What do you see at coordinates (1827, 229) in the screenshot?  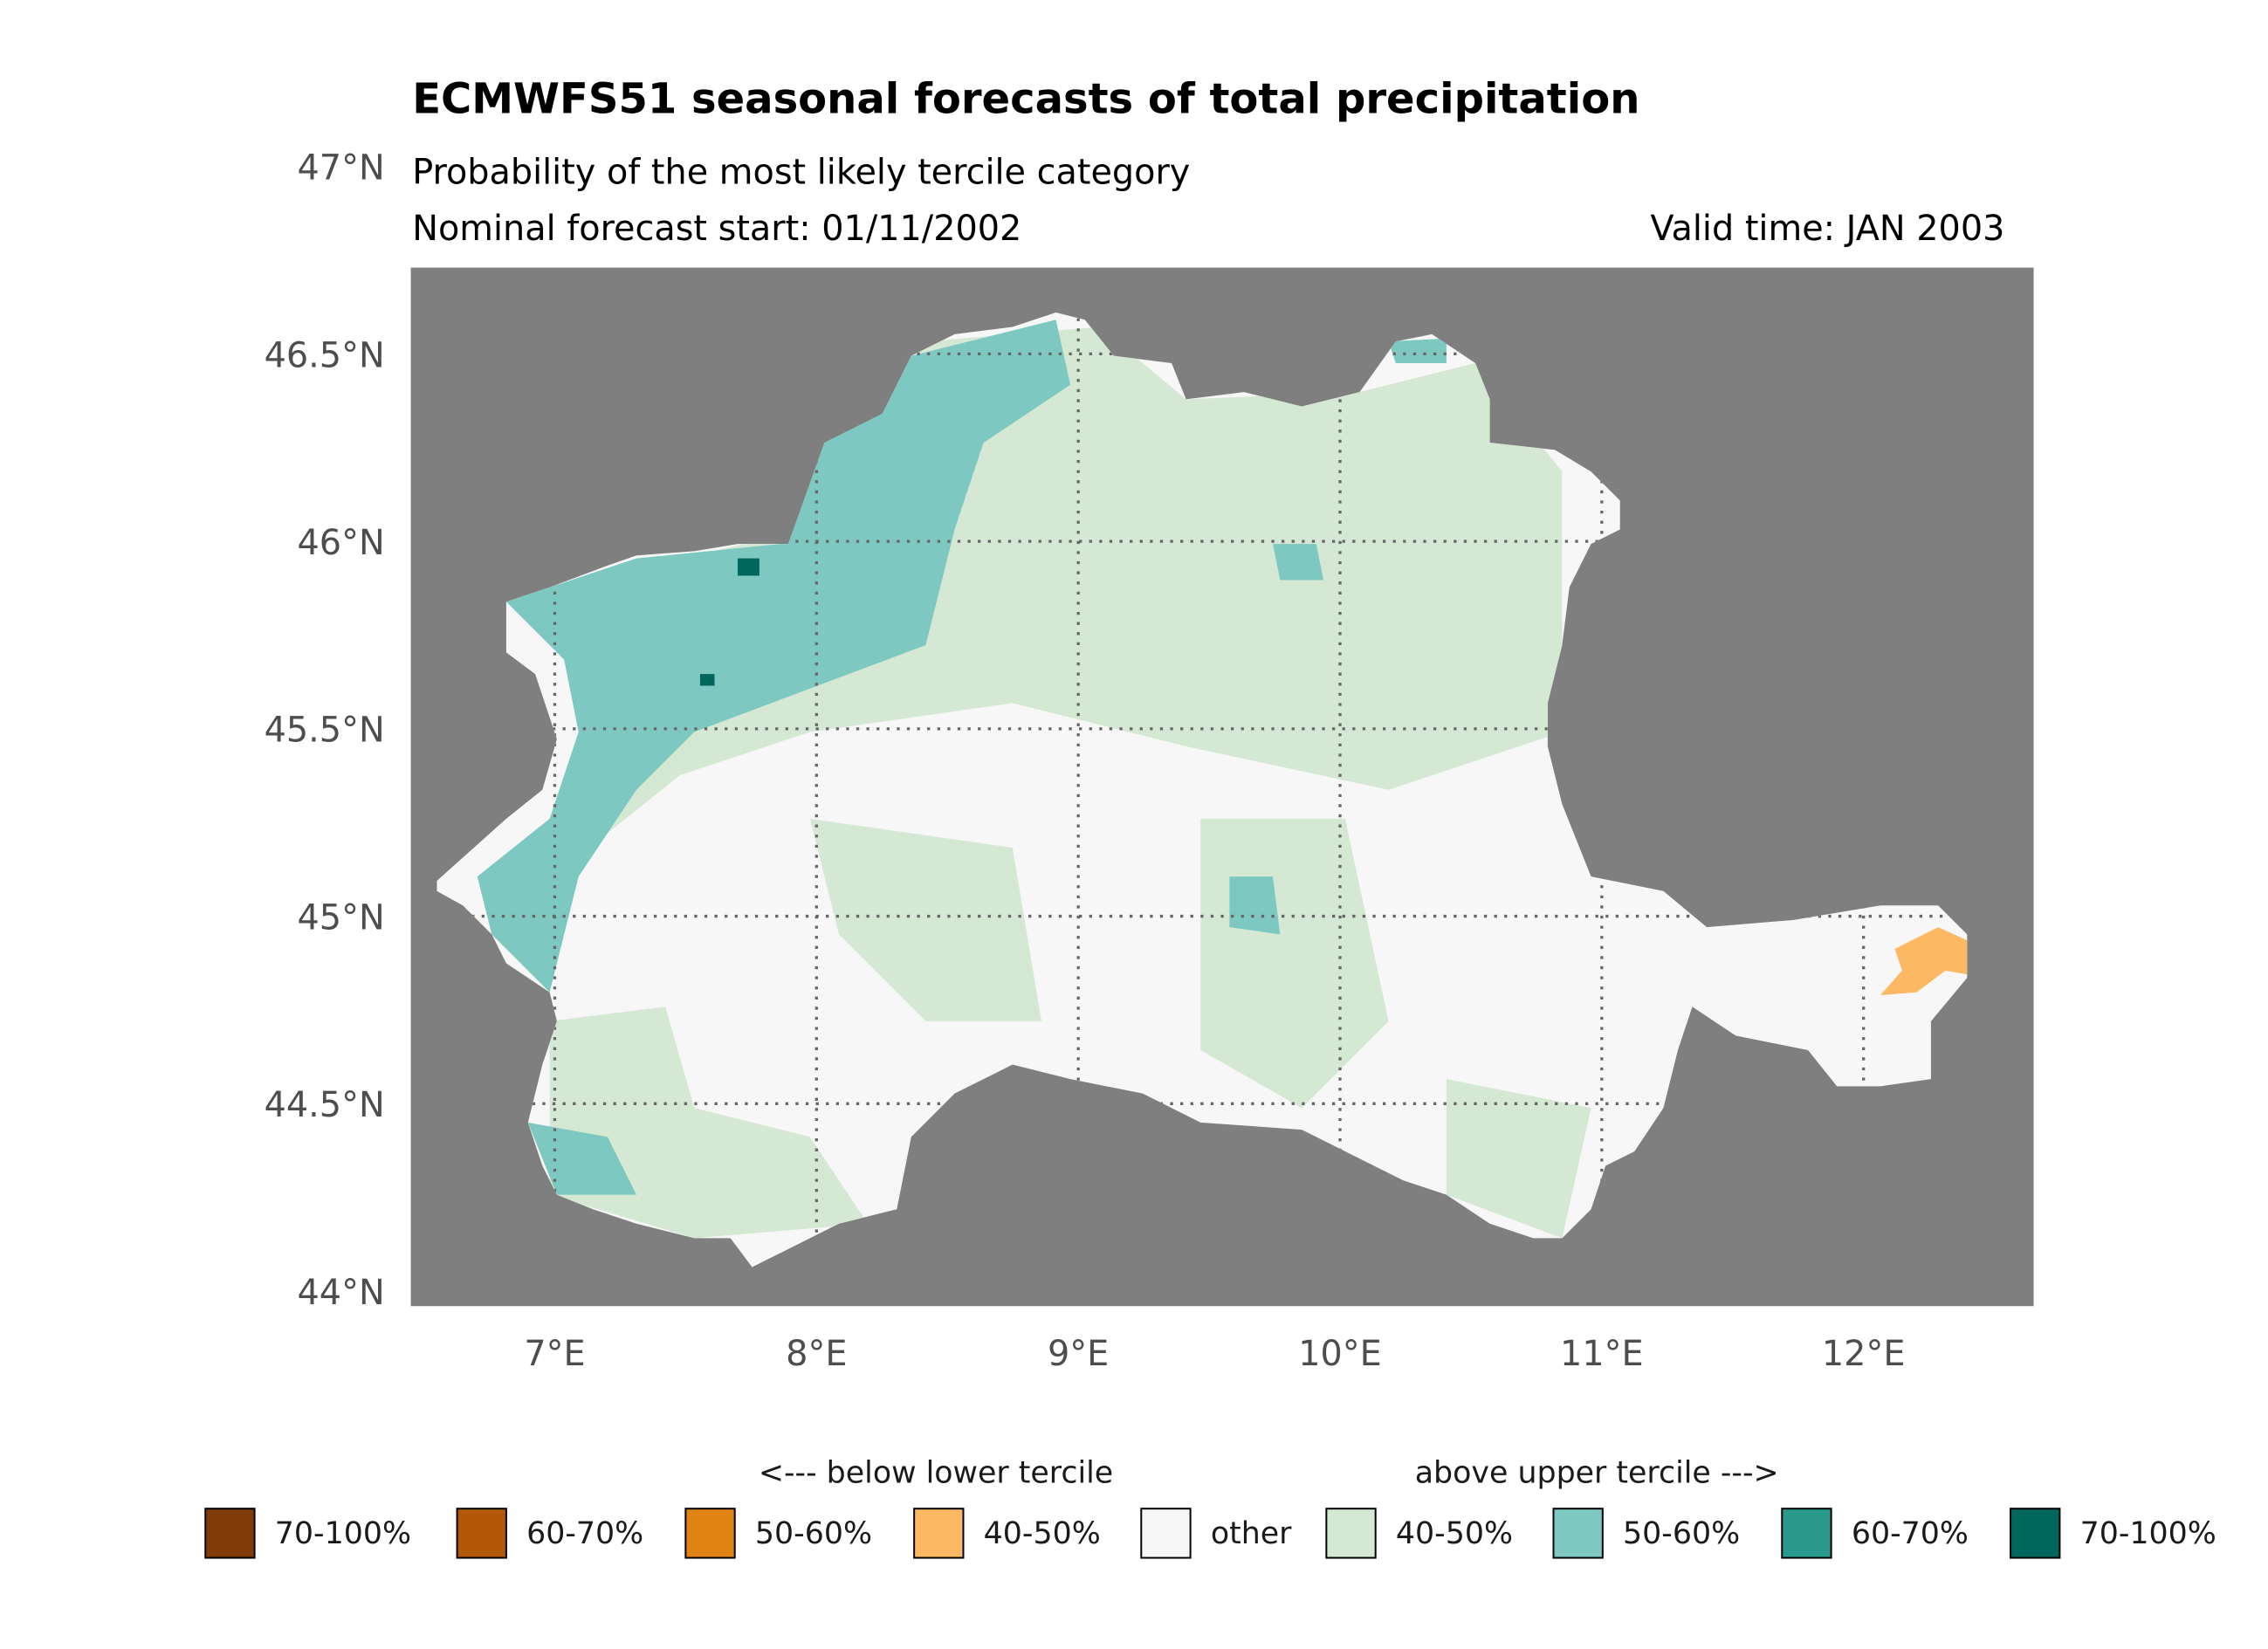 I see `valid-label: Valid time: JAN 2003` at bounding box center [1827, 229].